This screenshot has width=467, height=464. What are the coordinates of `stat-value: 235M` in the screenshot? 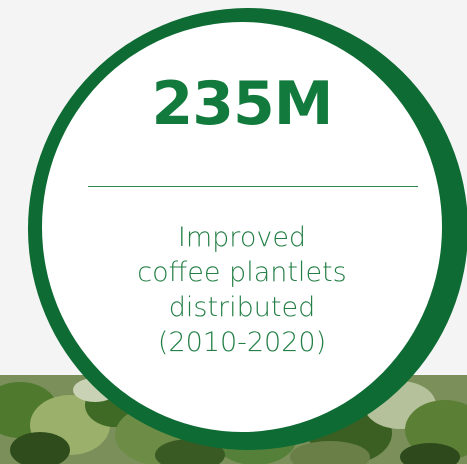 It's located at (242, 104).